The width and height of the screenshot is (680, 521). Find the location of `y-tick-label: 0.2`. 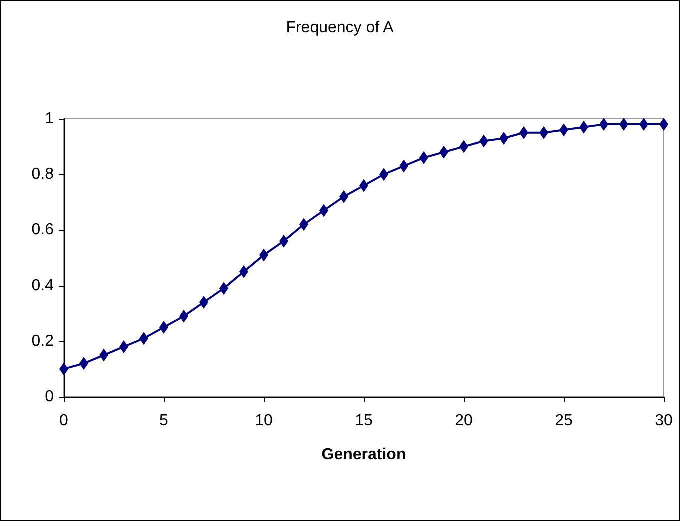

y-tick-label: 0.2 is located at coordinates (43, 341).